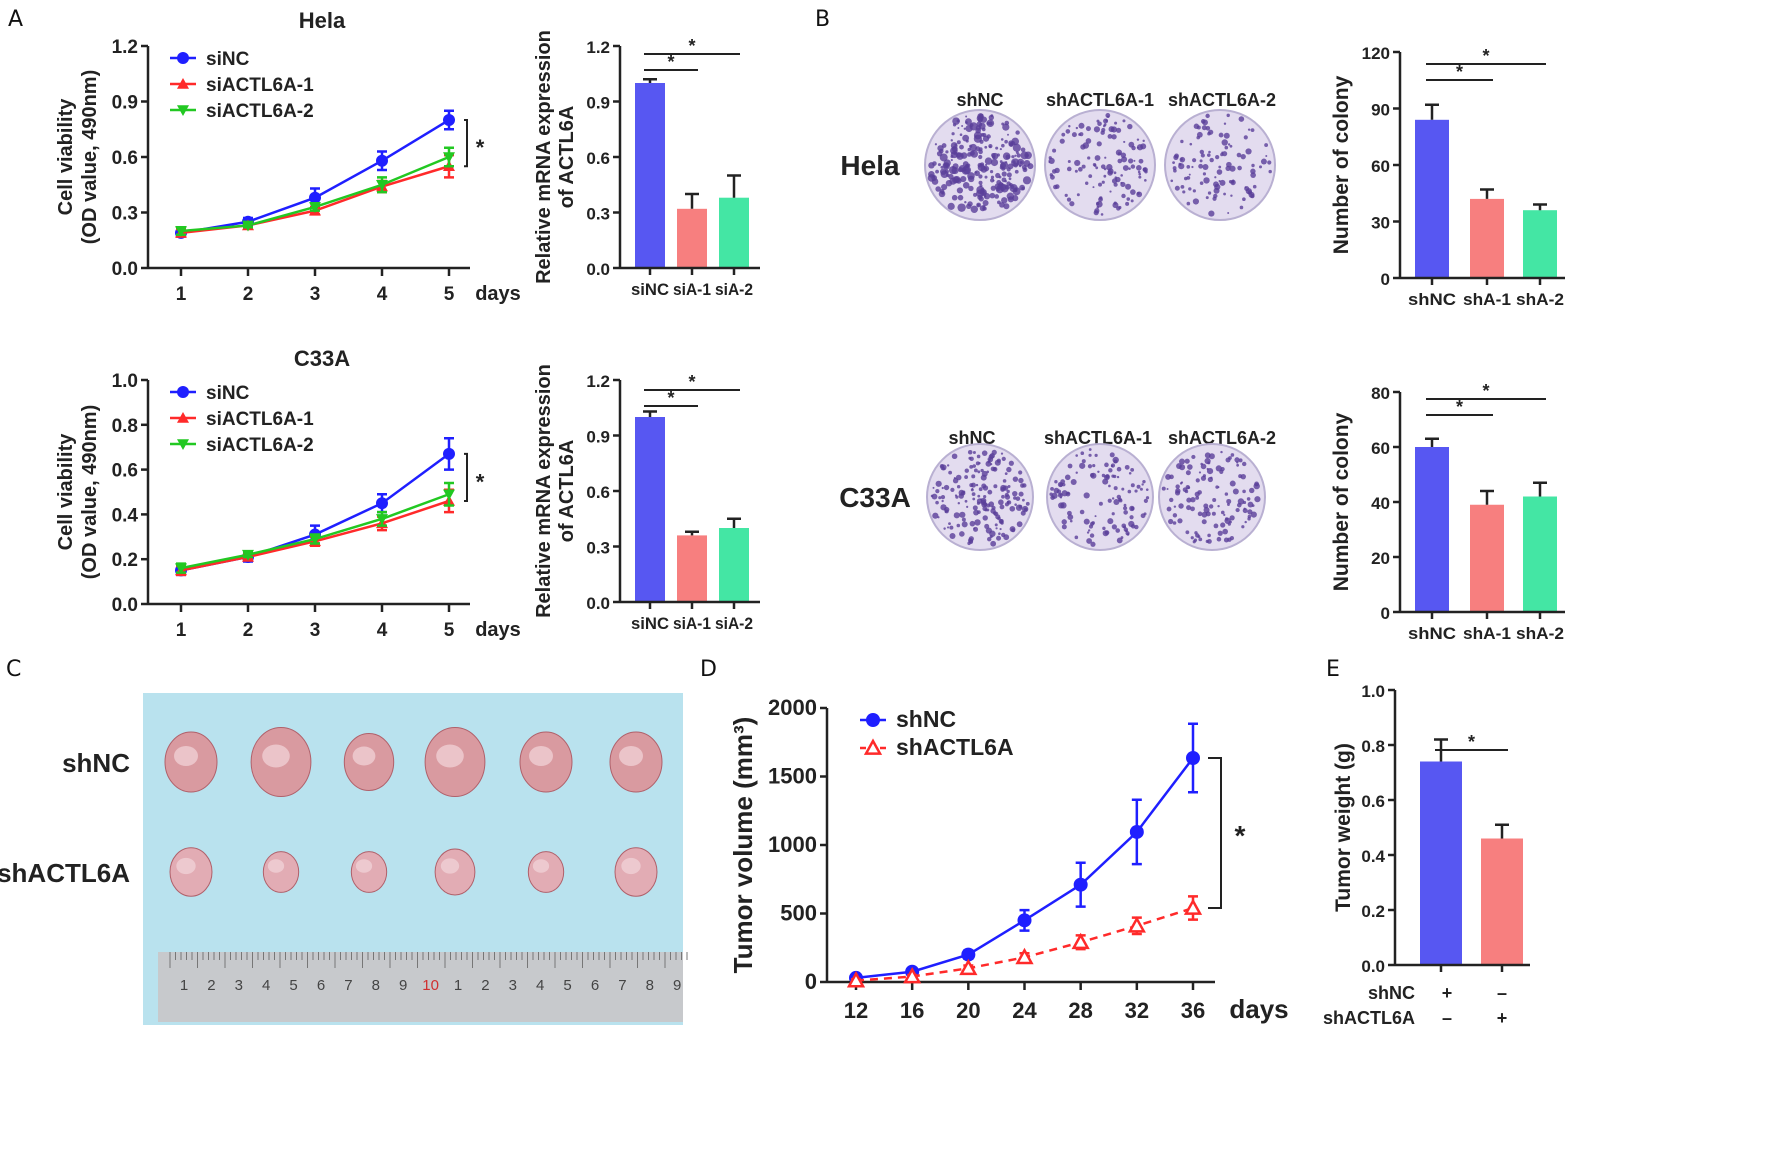  Describe the element at coordinates (1380, 110) in the screenshot. I see `y-tick-label: 90` at that location.